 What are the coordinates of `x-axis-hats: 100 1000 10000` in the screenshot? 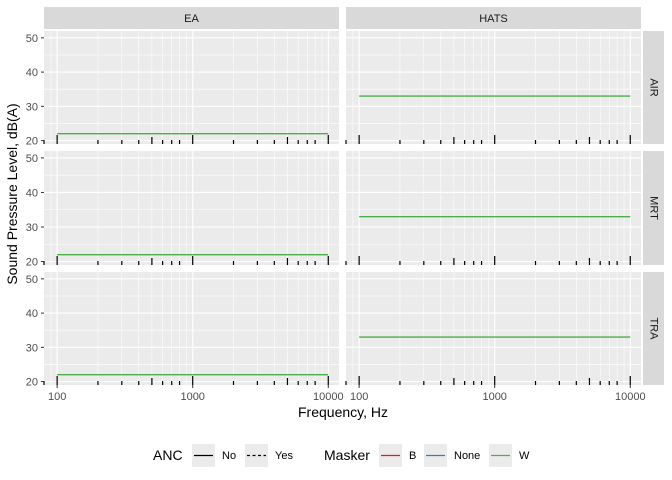 It's located at (498, 394).